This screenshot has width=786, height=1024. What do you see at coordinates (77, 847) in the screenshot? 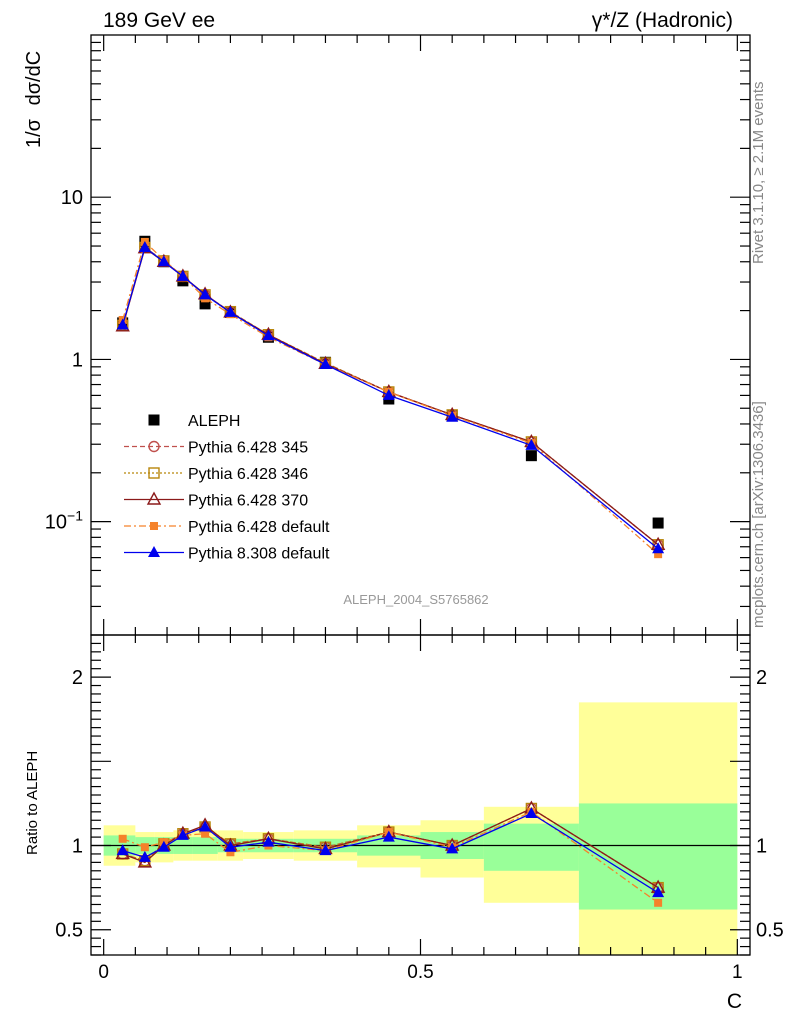
I see `ratio-y-tick-label: 1` at bounding box center [77, 847].